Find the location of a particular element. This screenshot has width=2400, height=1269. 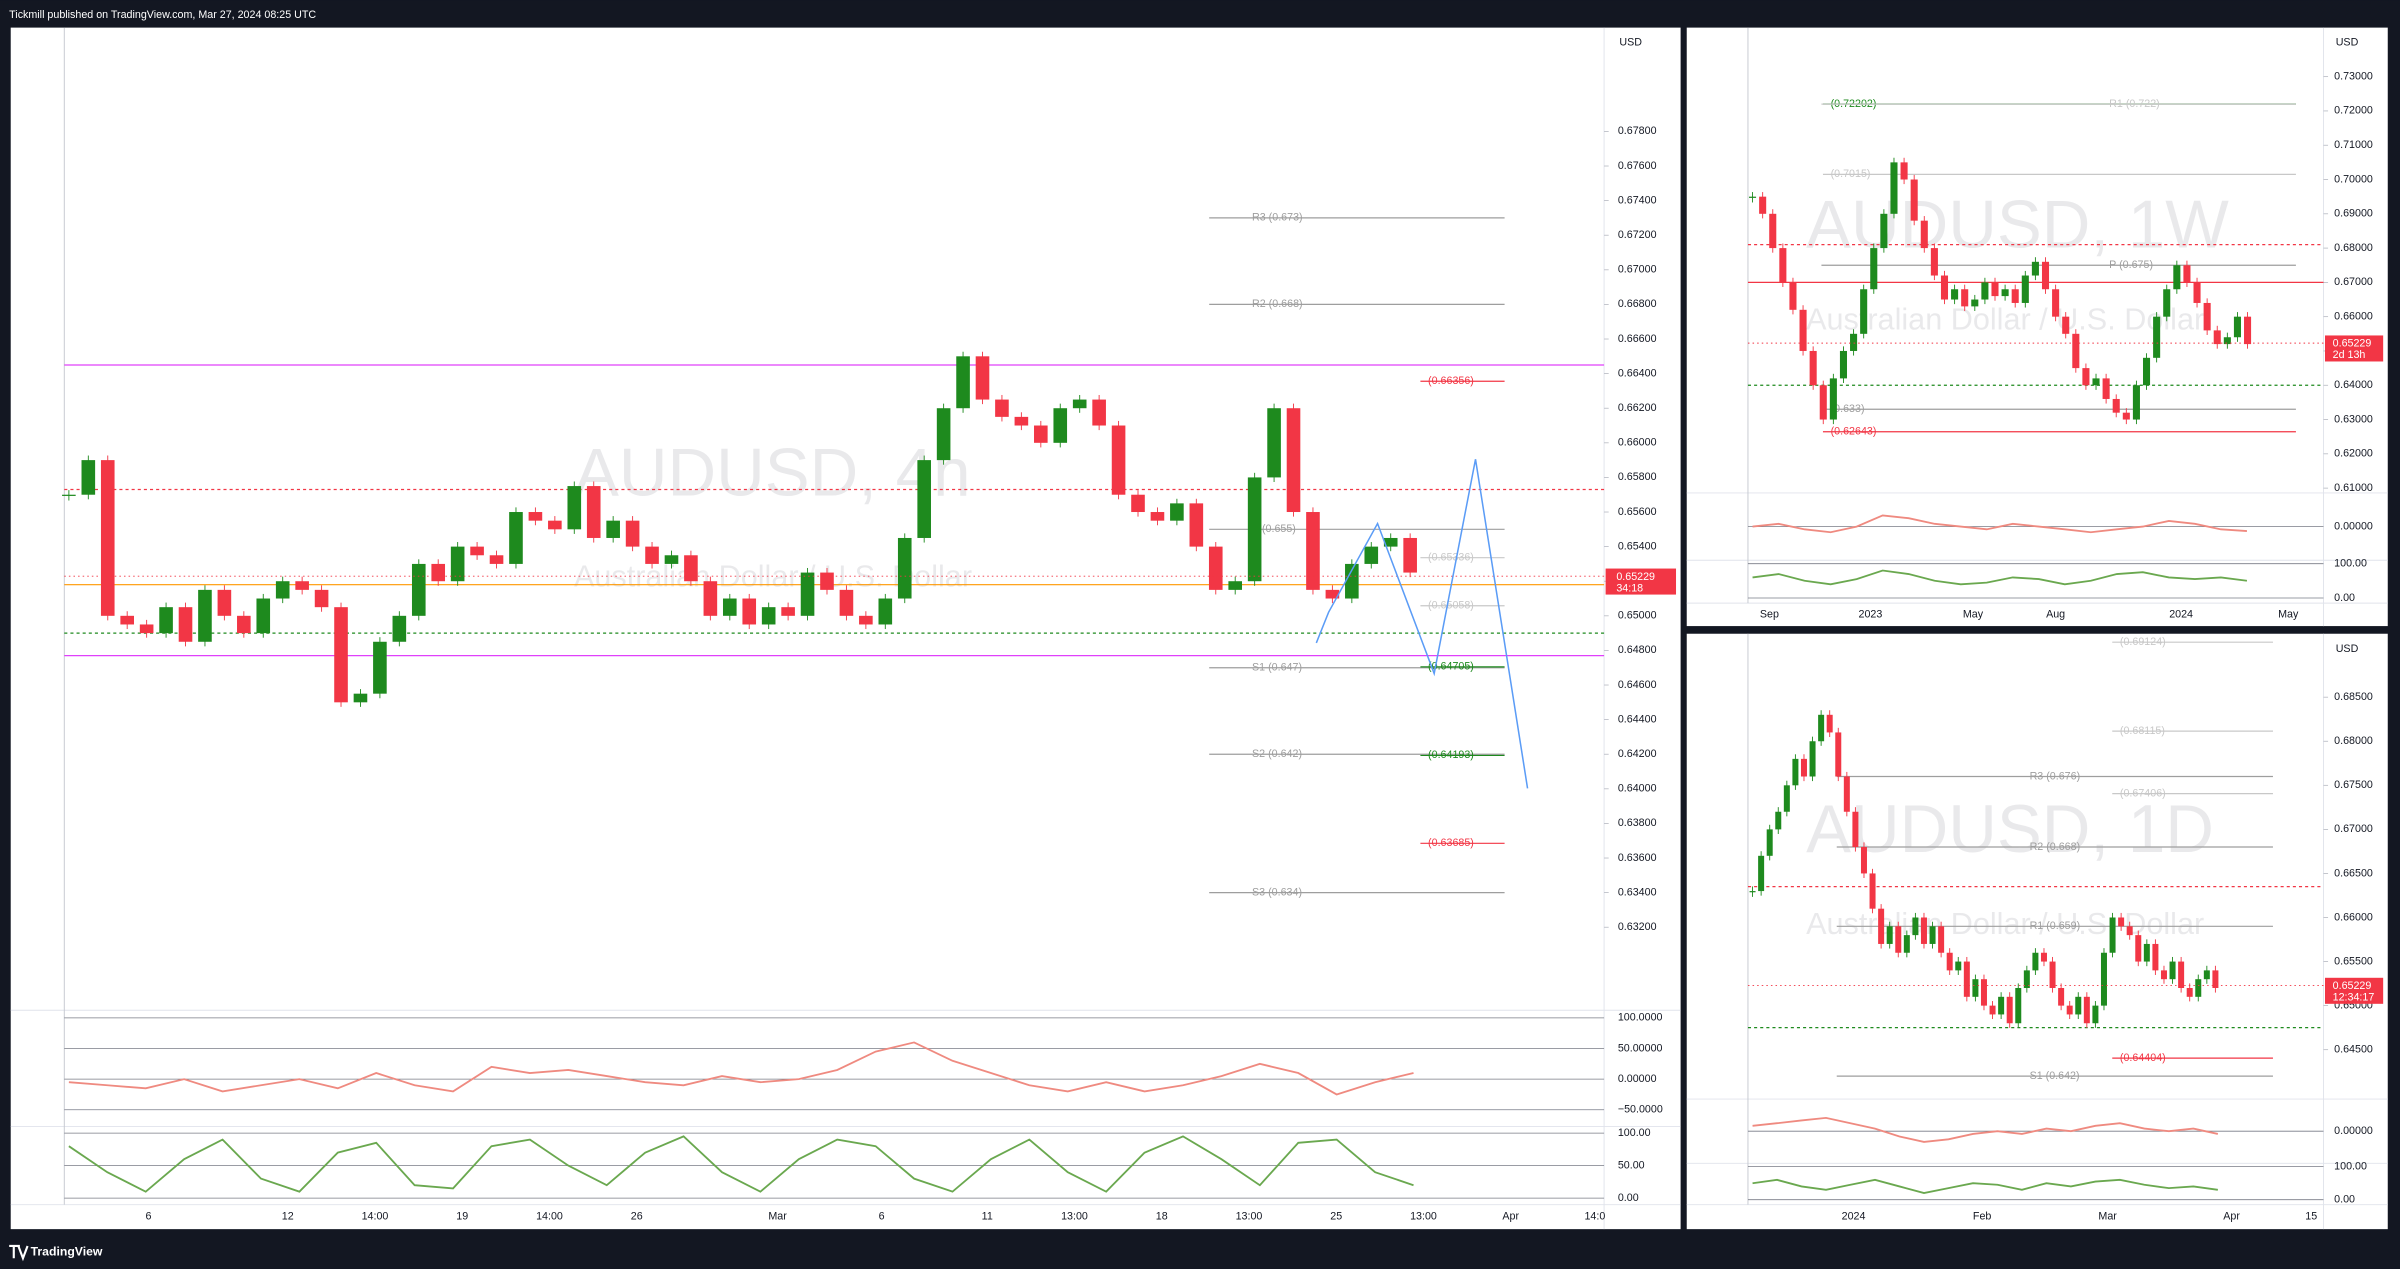

x-tick-label: Aug is located at coordinates (2055, 614).